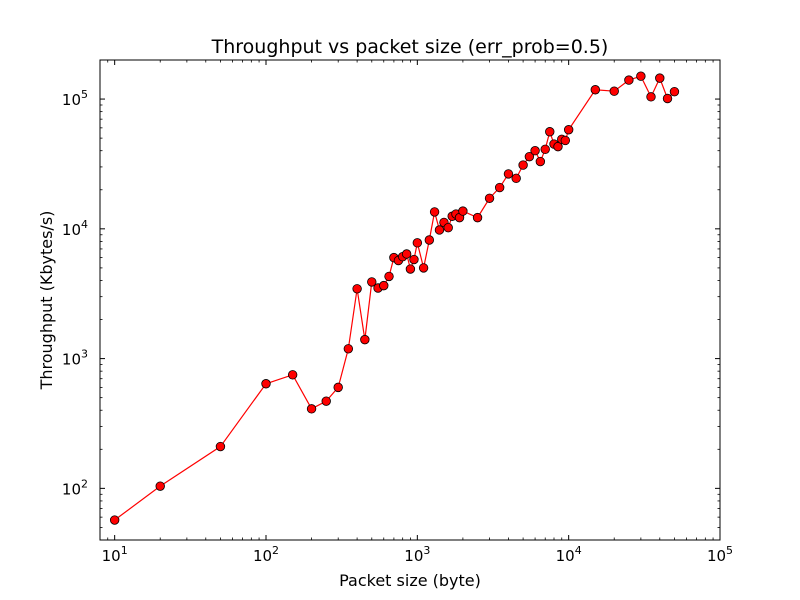  Describe the element at coordinates (46, 301) in the screenshot. I see `y-axis-label: Throughput (Kbytes/s)` at that location.